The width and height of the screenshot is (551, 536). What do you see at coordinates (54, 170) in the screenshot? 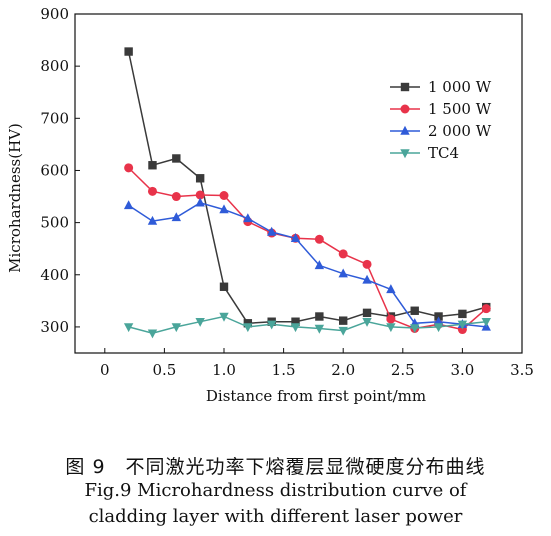
I see `y-tick-label: 600` at bounding box center [54, 170].